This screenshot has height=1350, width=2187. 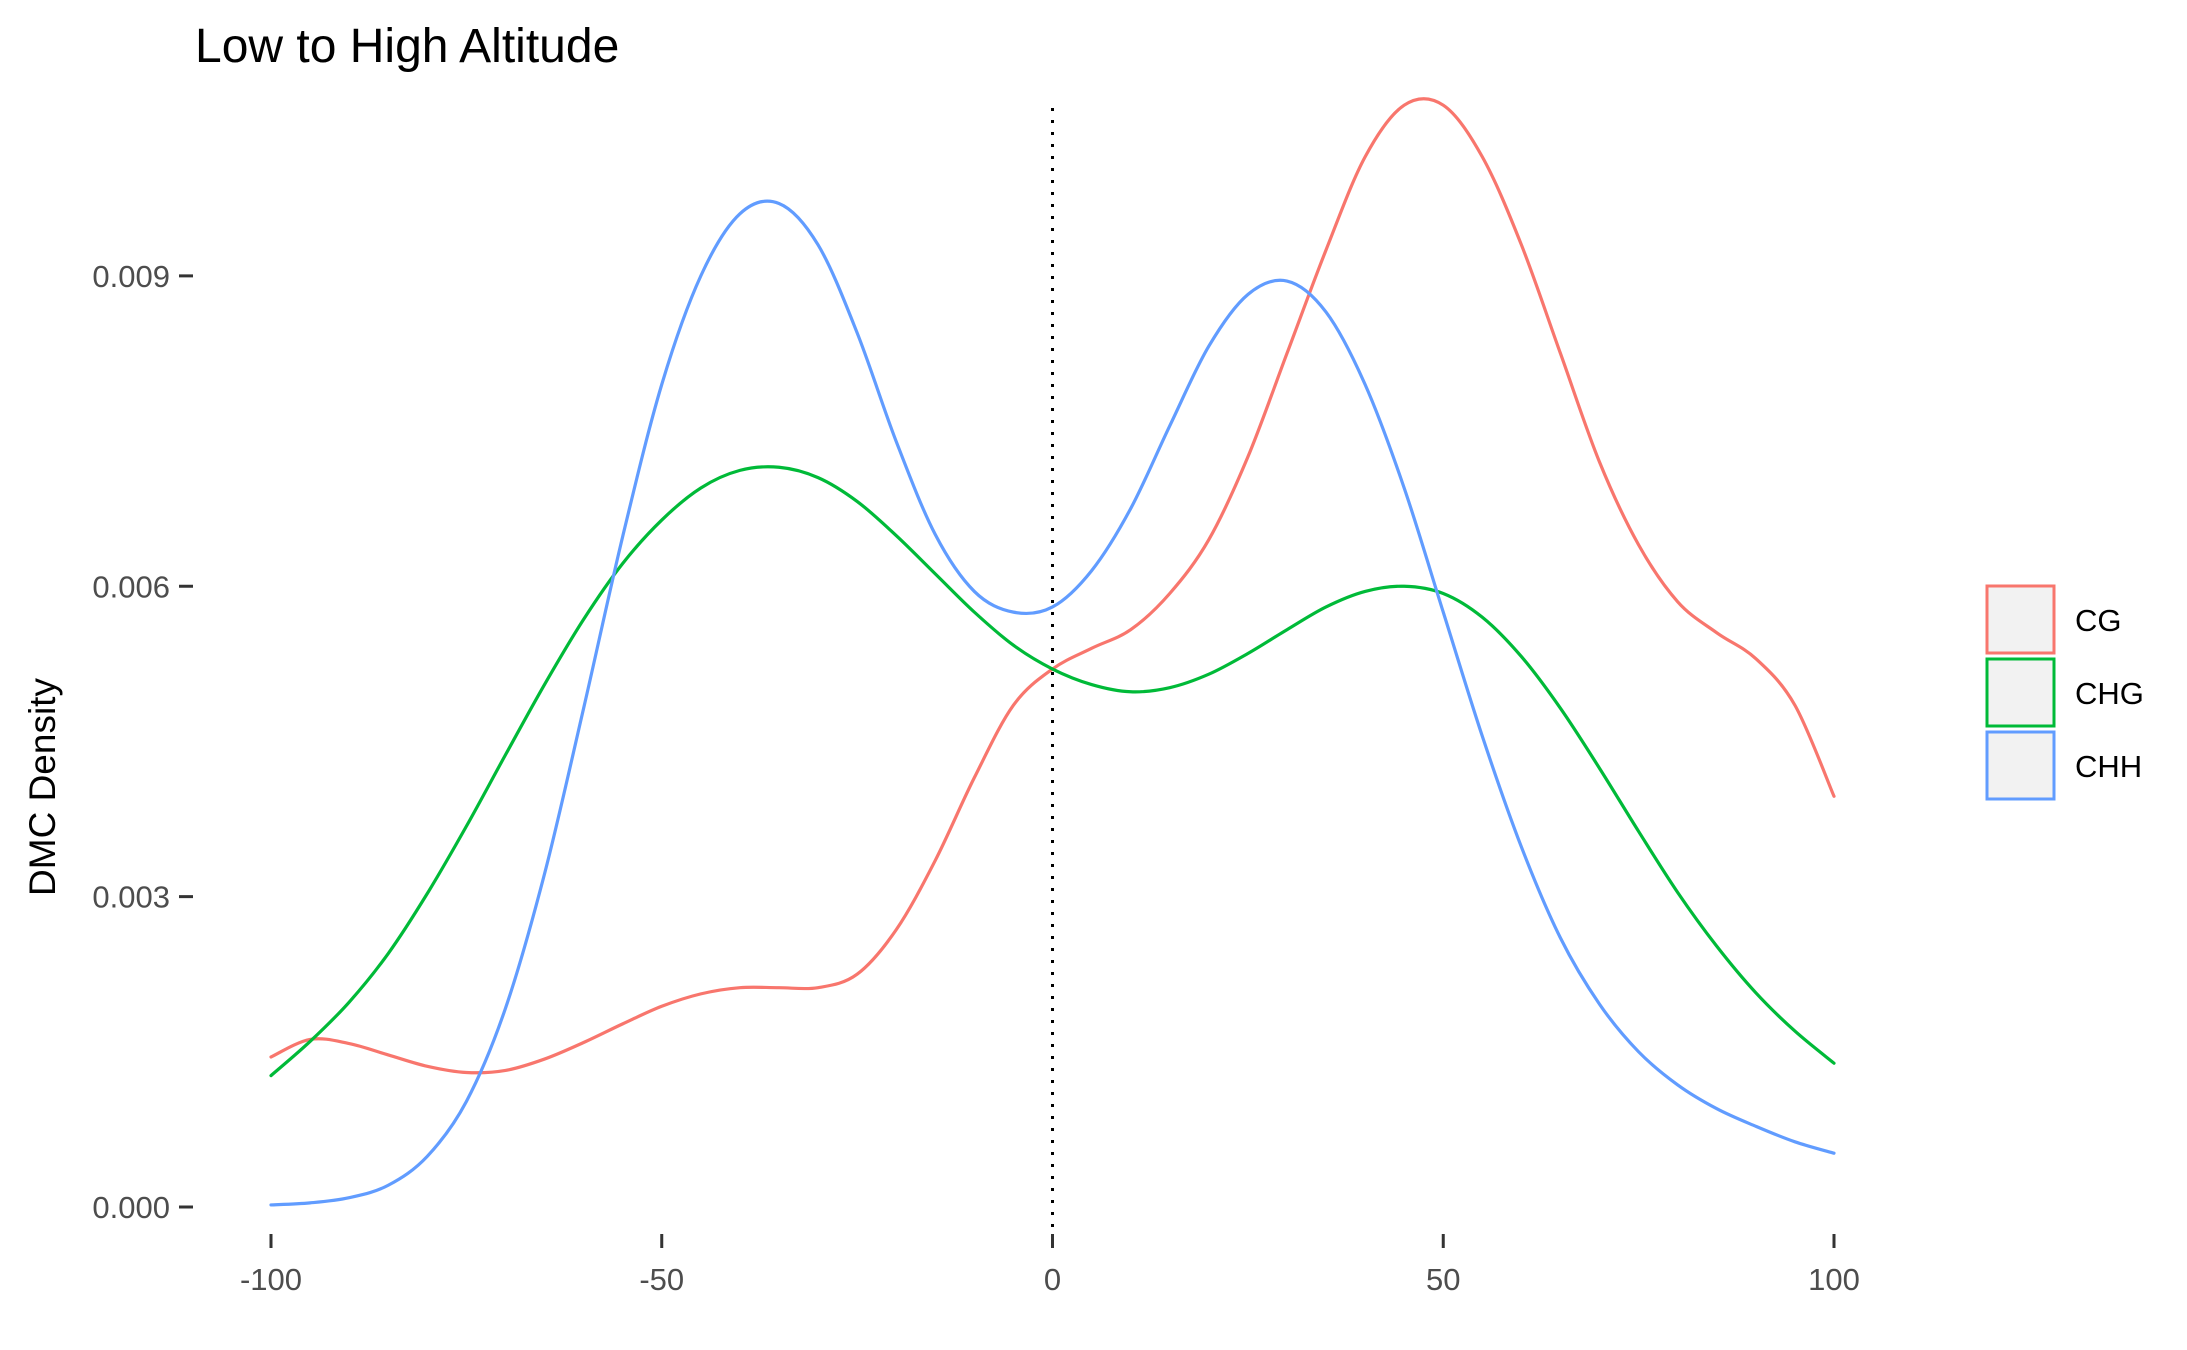 What do you see at coordinates (2109, 693) in the screenshot?
I see `legend-label-chg: CHG` at bounding box center [2109, 693].